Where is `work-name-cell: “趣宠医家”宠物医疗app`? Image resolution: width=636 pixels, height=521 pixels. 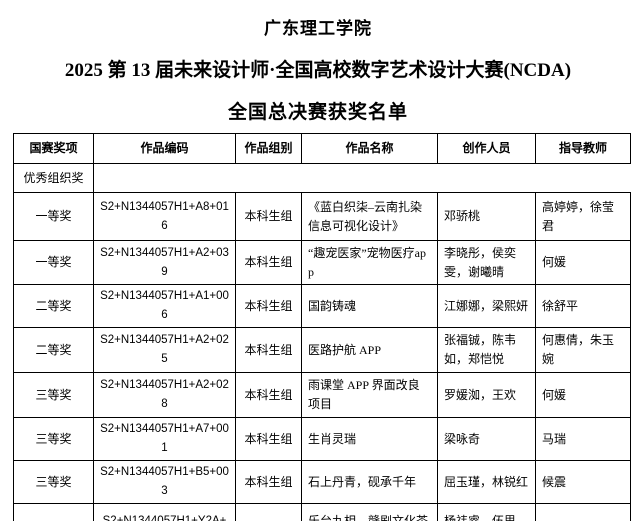 work-name-cell: “趣宠医家”宠物医疗app is located at coordinates (369, 262).